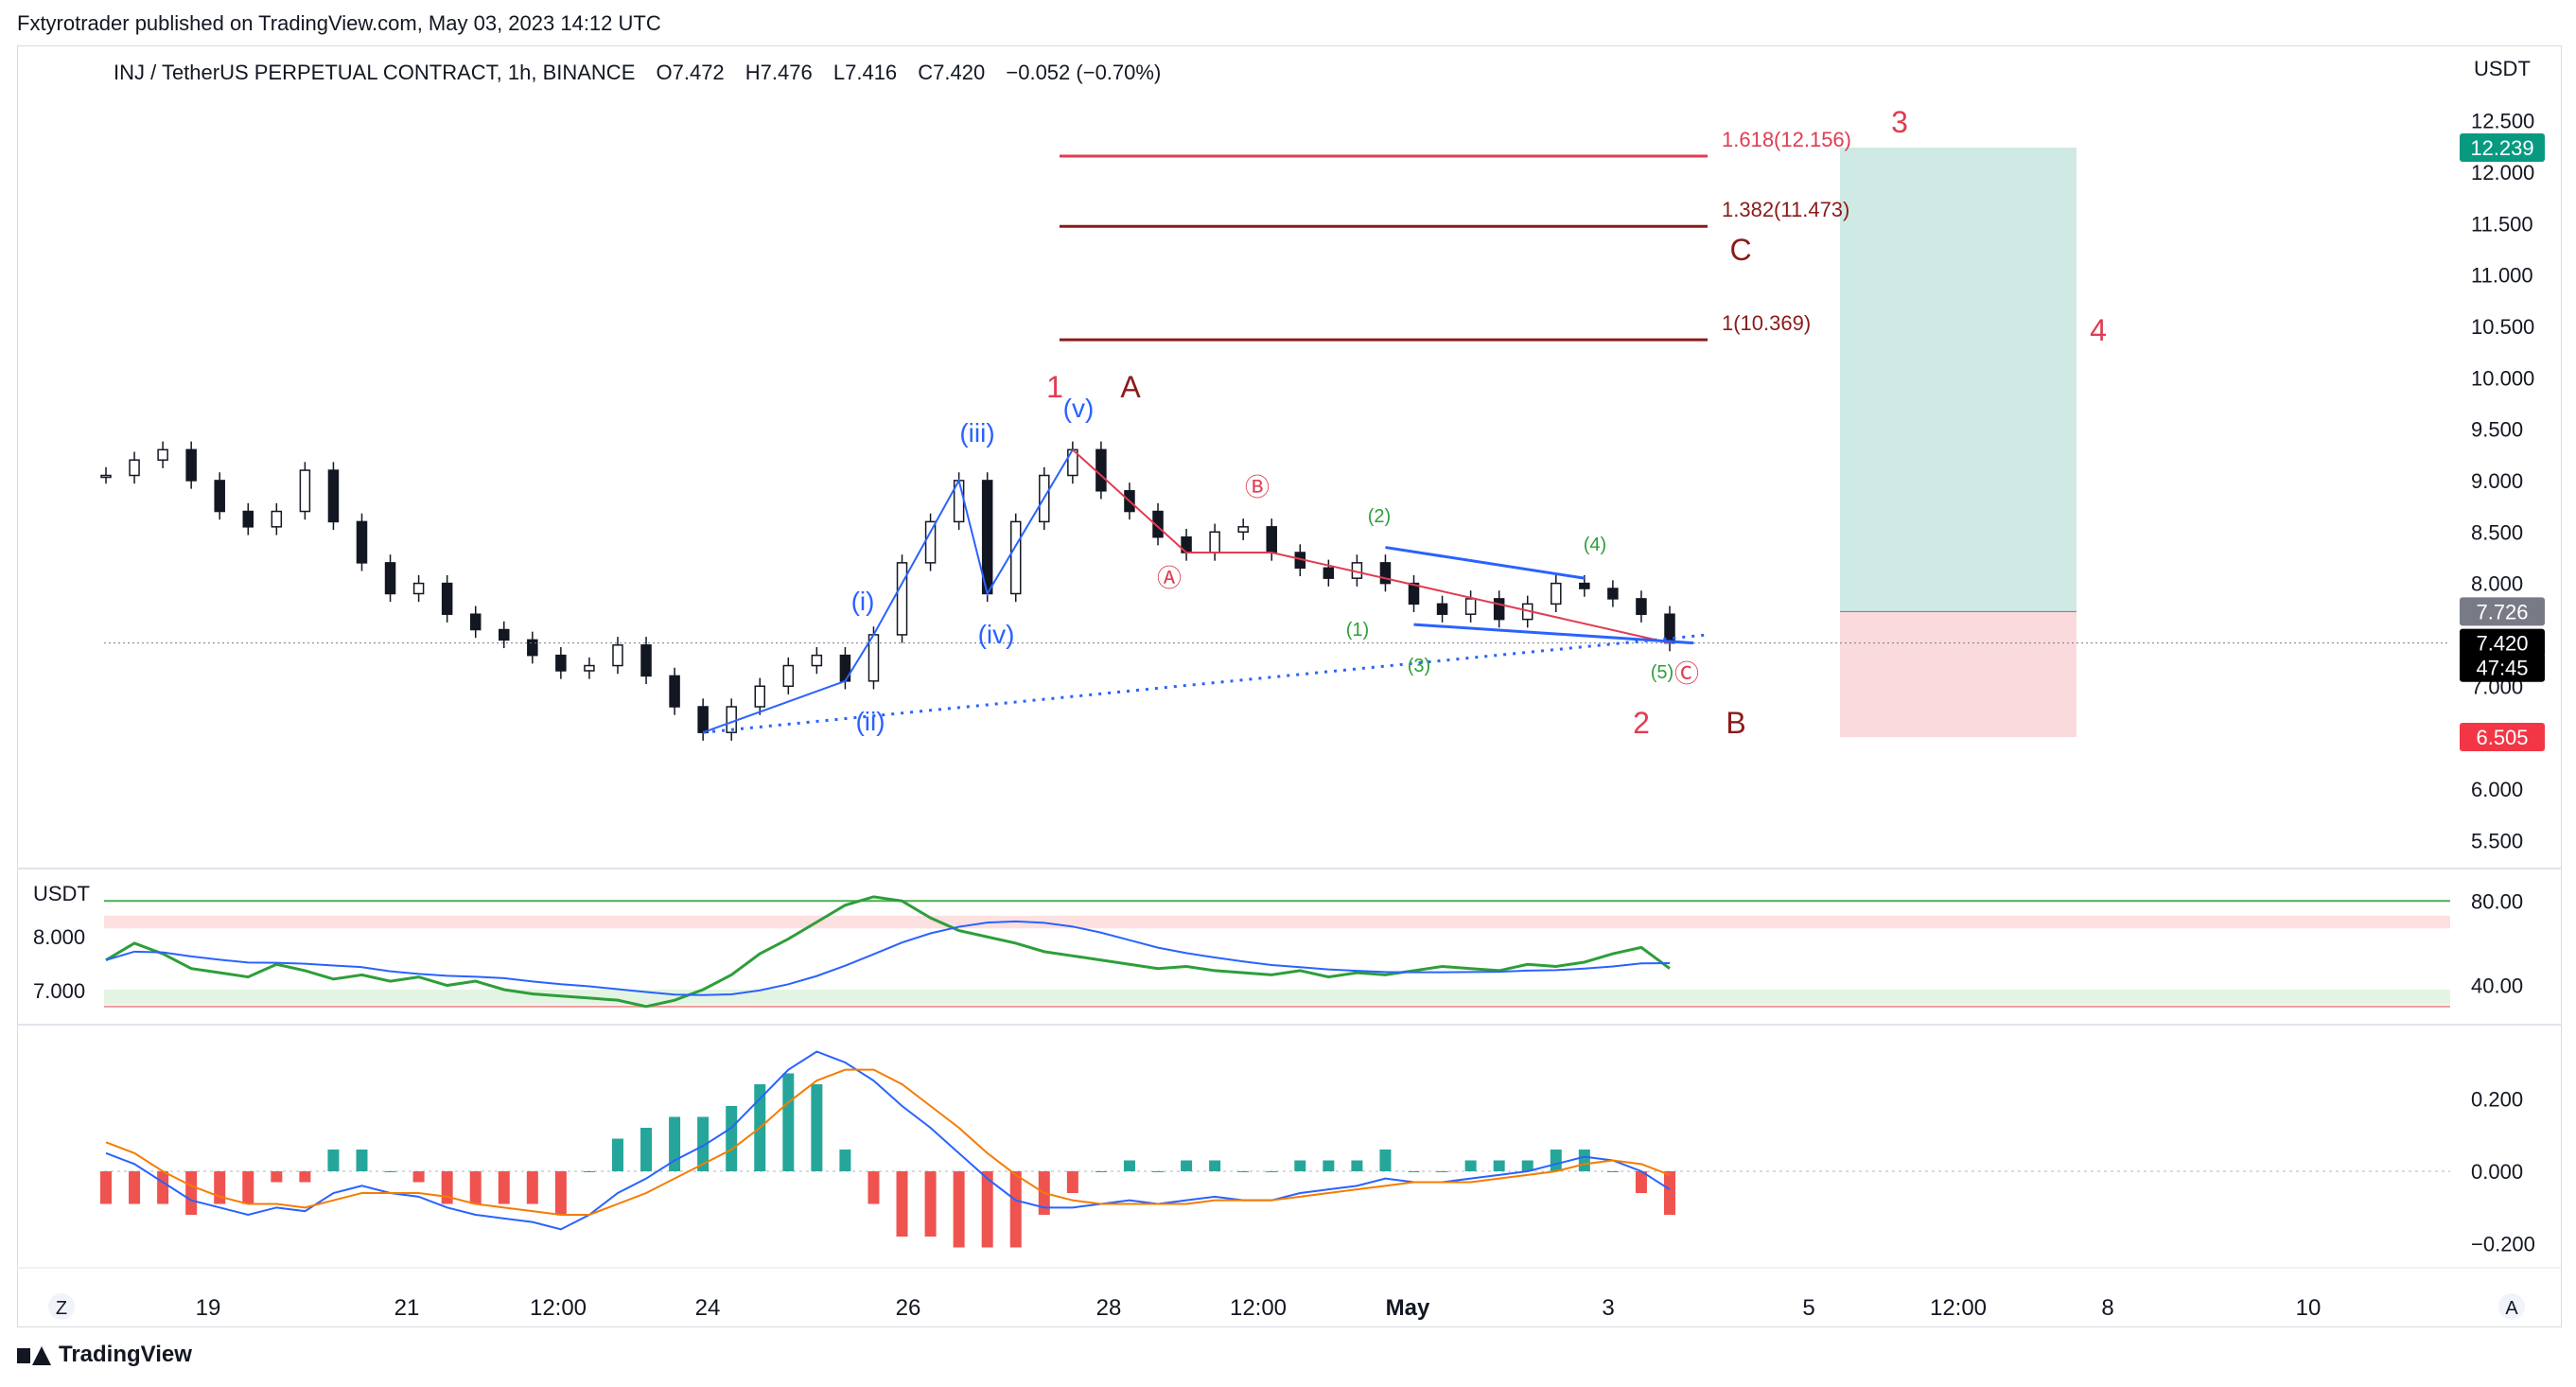 The height and width of the screenshot is (1387, 2576). What do you see at coordinates (865, 72) in the screenshot?
I see `ohlc-low: L7.416` at bounding box center [865, 72].